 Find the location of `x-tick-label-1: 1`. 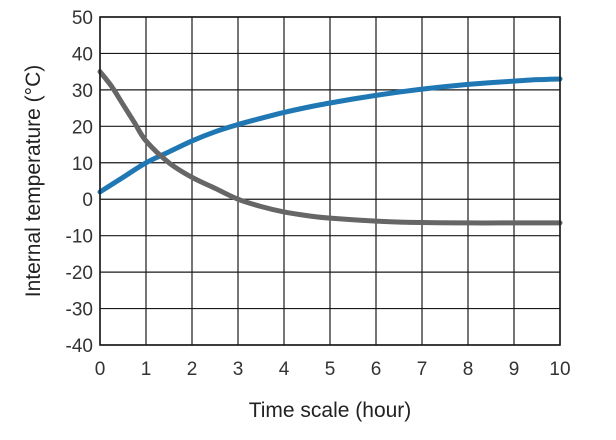

x-tick-label-1: 1 is located at coordinates (146, 369).